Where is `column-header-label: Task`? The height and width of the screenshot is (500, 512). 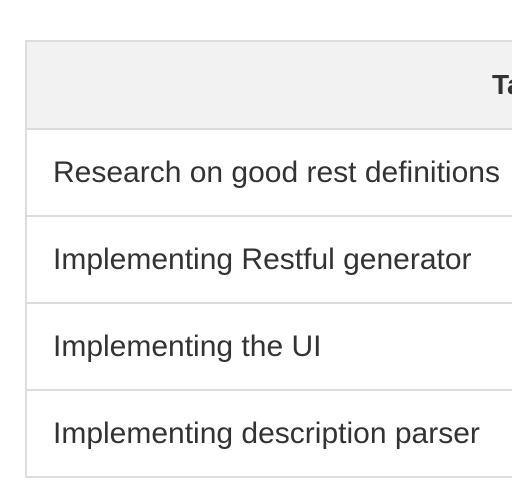
column-header-label: Task is located at coordinates (502, 84).